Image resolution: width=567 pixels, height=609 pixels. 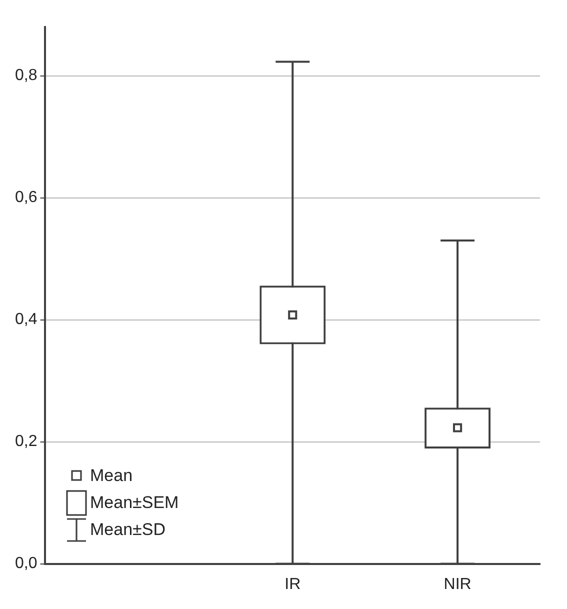 What do you see at coordinates (134, 502) in the screenshot?
I see `annotation: Mean±SEM` at bounding box center [134, 502].